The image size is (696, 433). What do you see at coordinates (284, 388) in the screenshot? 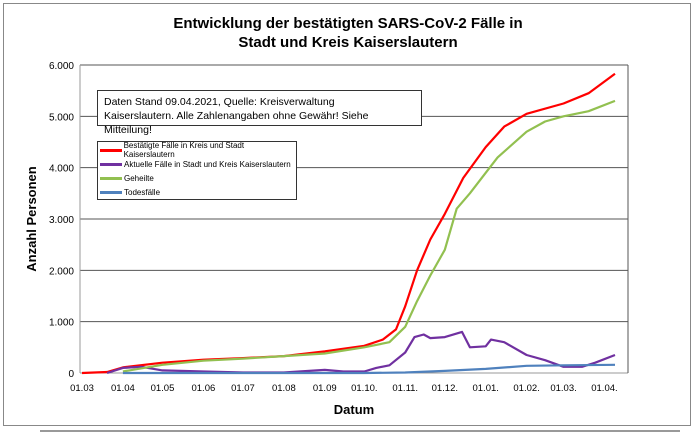
I see `x-tick-label: 01.08` at bounding box center [284, 388].